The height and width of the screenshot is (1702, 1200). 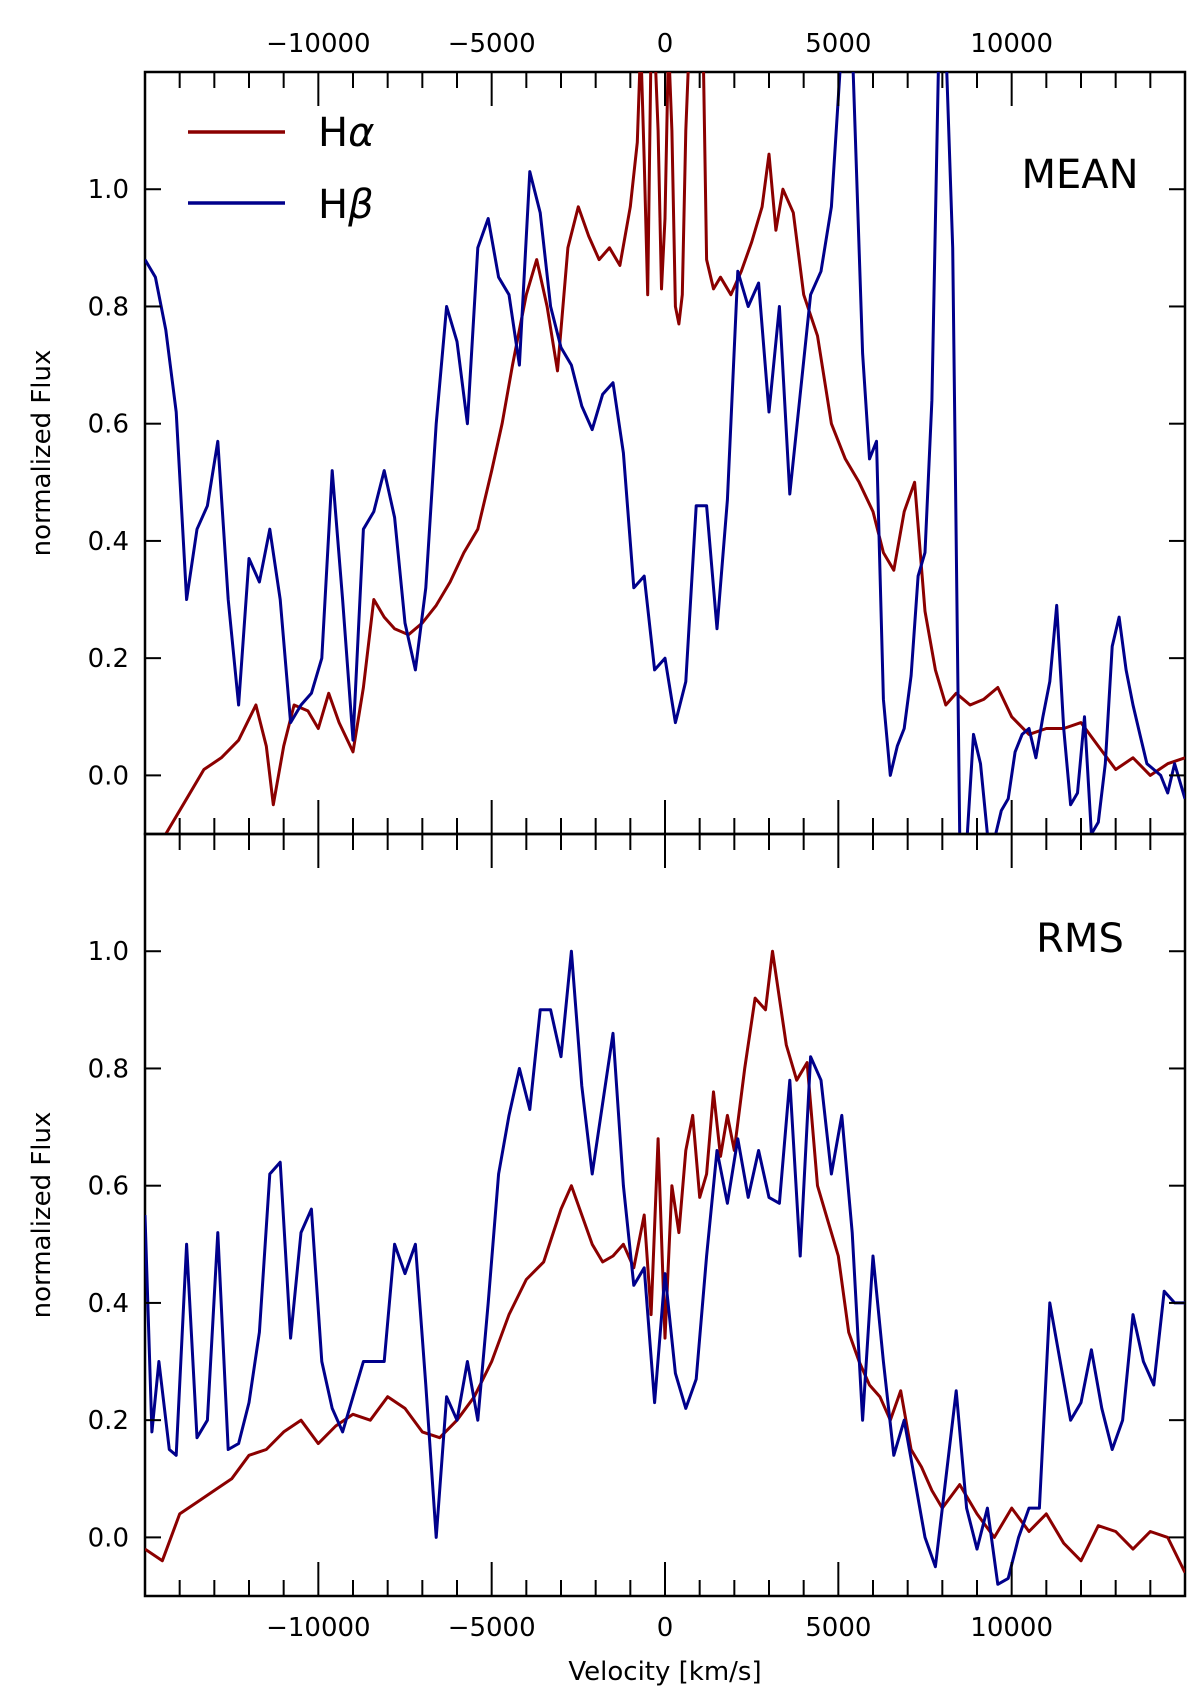 I want to click on rms-xtick-label: 0, so click(x=665, y=1628).